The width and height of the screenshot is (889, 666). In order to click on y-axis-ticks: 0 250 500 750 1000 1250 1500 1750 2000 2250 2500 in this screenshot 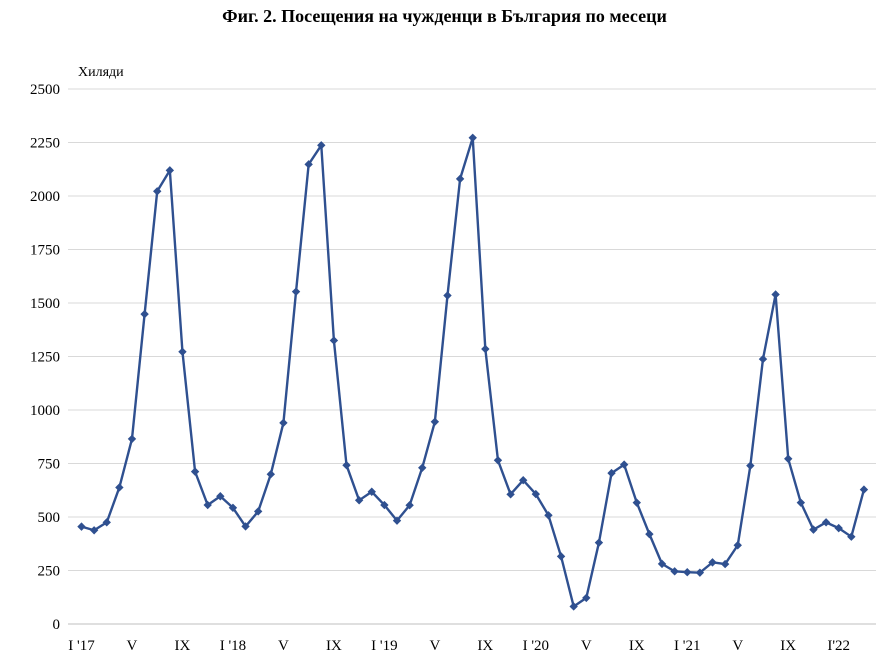, I will do `click(45, 357)`.